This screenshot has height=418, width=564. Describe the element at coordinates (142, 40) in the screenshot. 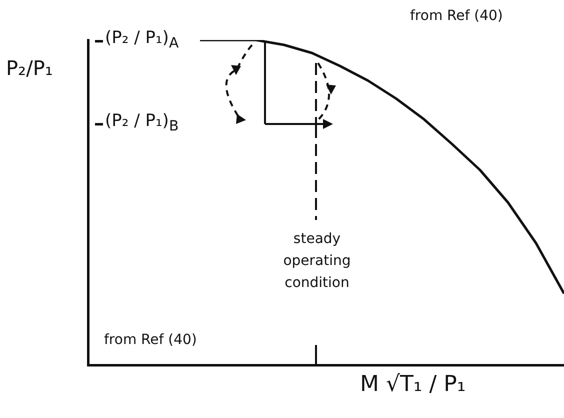

I see `annotation: (P₂ / P₁)$_{A}$` at that location.